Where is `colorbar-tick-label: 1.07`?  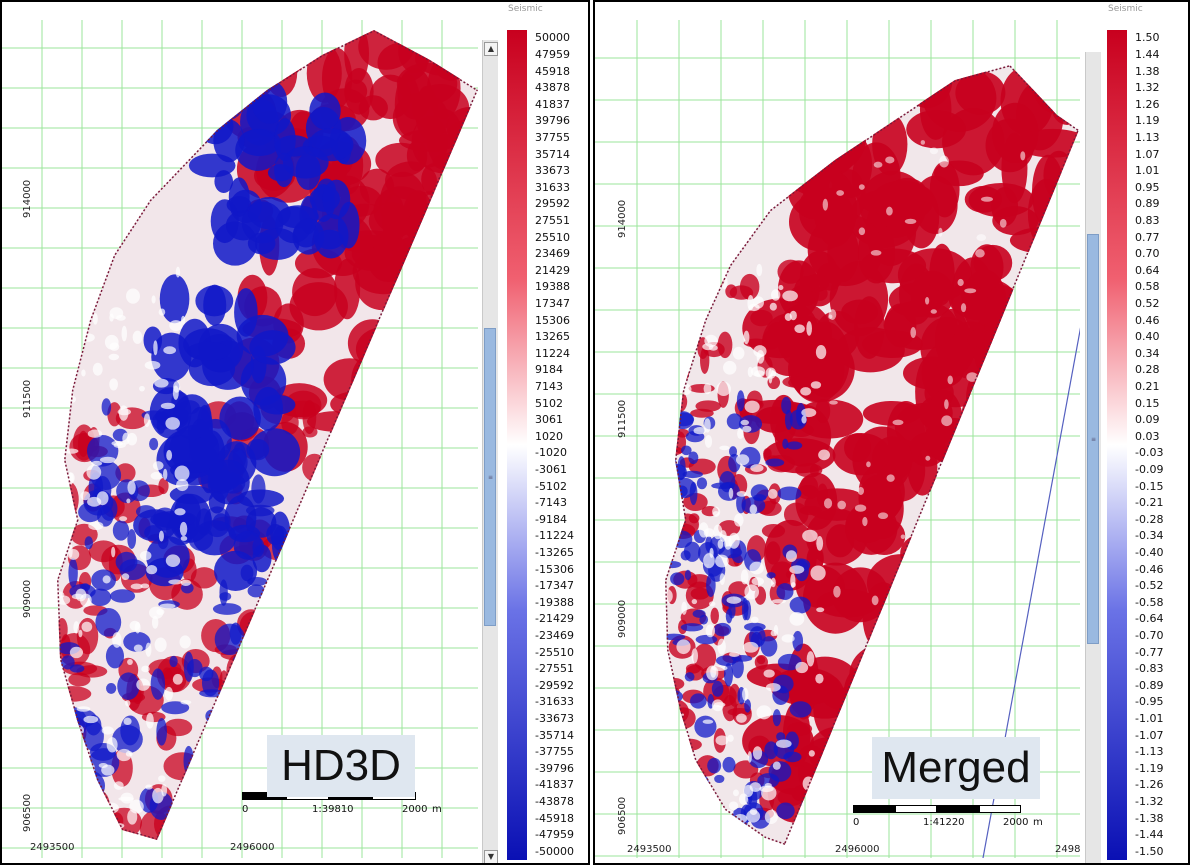
colorbar-tick-label: 1.07 is located at coordinates (1147, 154).